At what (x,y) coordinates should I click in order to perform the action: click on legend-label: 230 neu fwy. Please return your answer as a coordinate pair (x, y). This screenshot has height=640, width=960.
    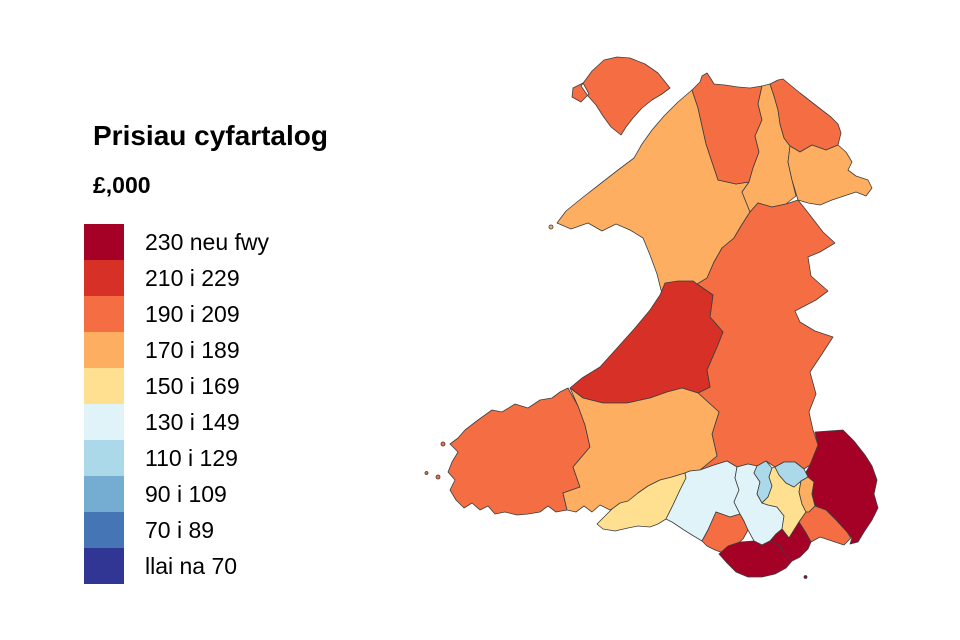
    Looking at the image, I should click on (207, 242).